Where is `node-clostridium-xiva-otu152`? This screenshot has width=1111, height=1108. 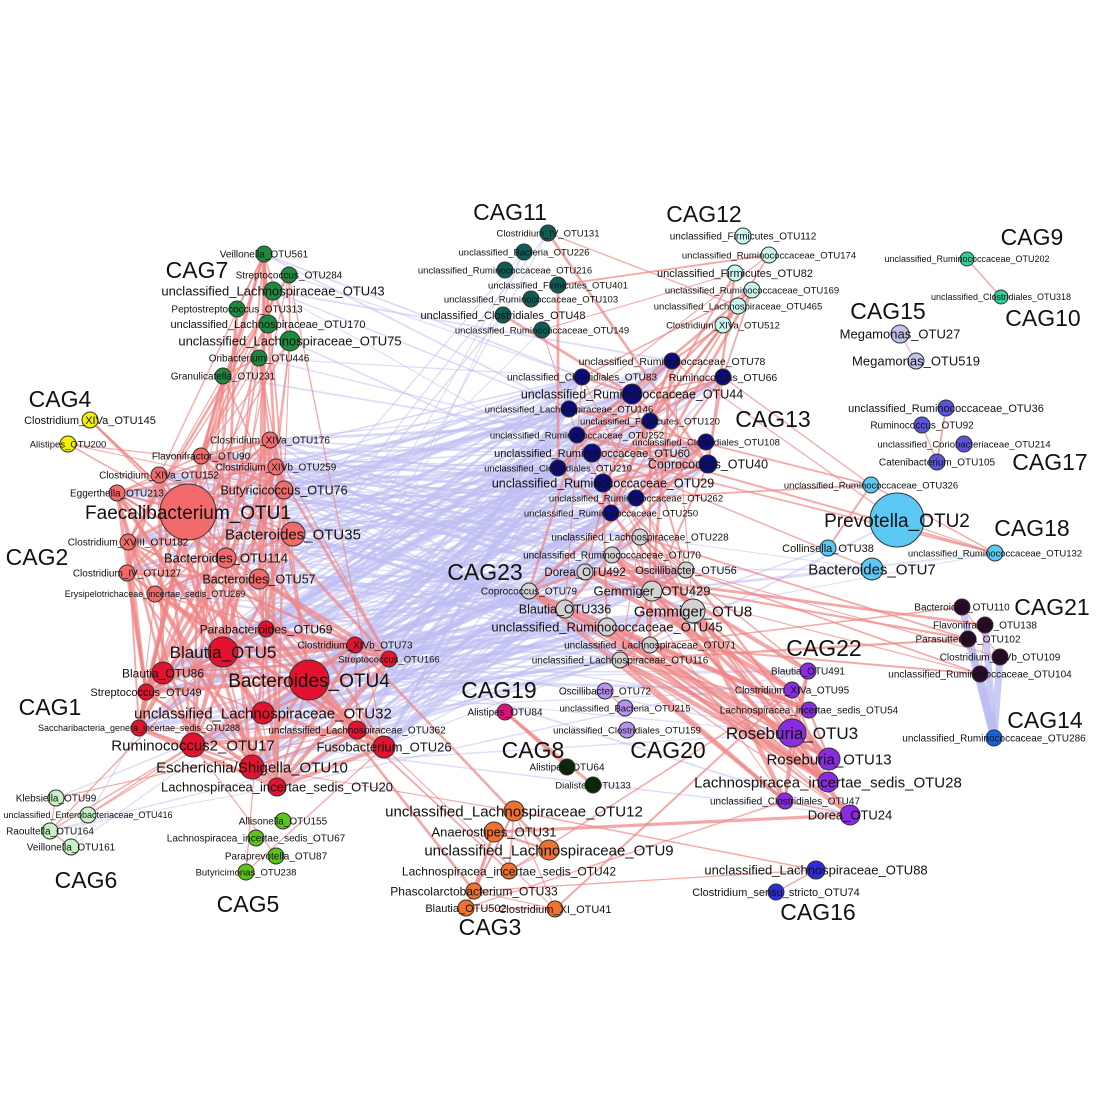
node-clostridium-xiva-otu152 is located at coordinates (159, 475).